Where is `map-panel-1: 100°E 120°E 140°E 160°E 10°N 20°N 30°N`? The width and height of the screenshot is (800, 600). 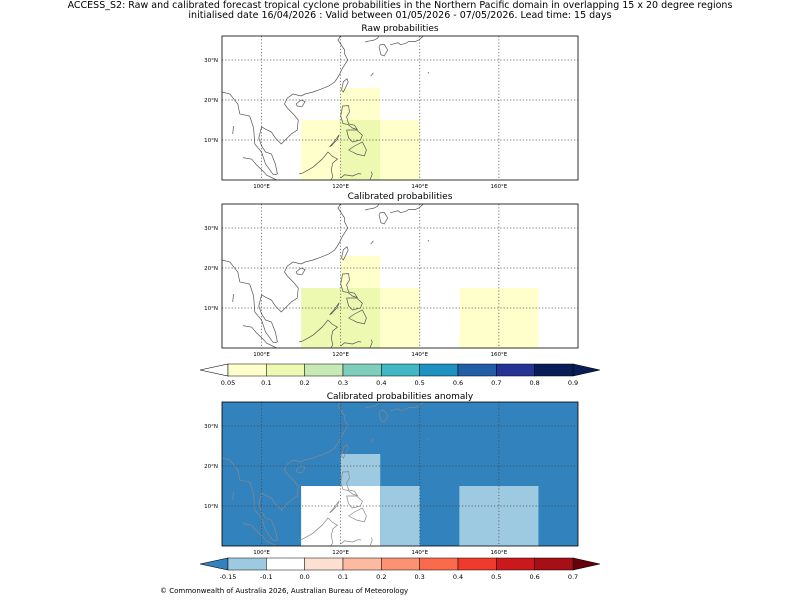
map-panel-1: 100°E 120°E 140°E 160°E 10°N 20°N 30°N is located at coordinates (391, 112).